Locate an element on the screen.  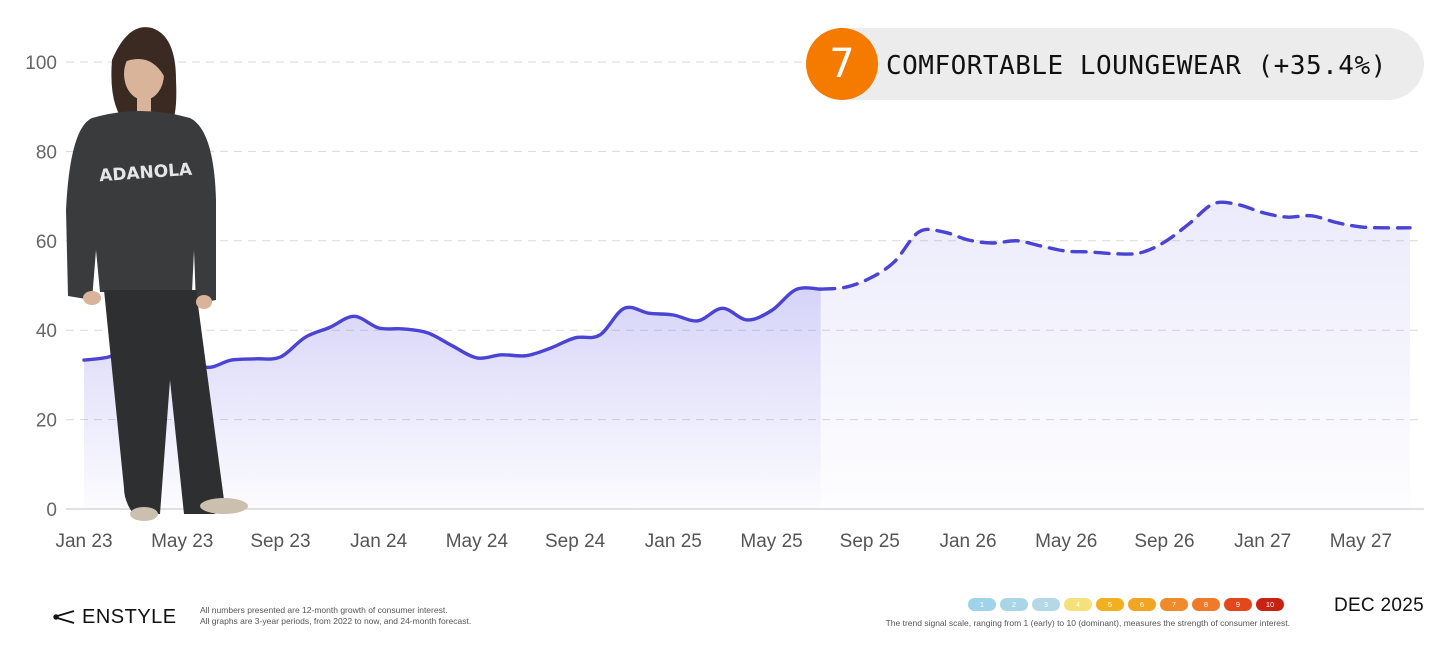
x-tick-label: May 26 is located at coordinates (1066, 541).